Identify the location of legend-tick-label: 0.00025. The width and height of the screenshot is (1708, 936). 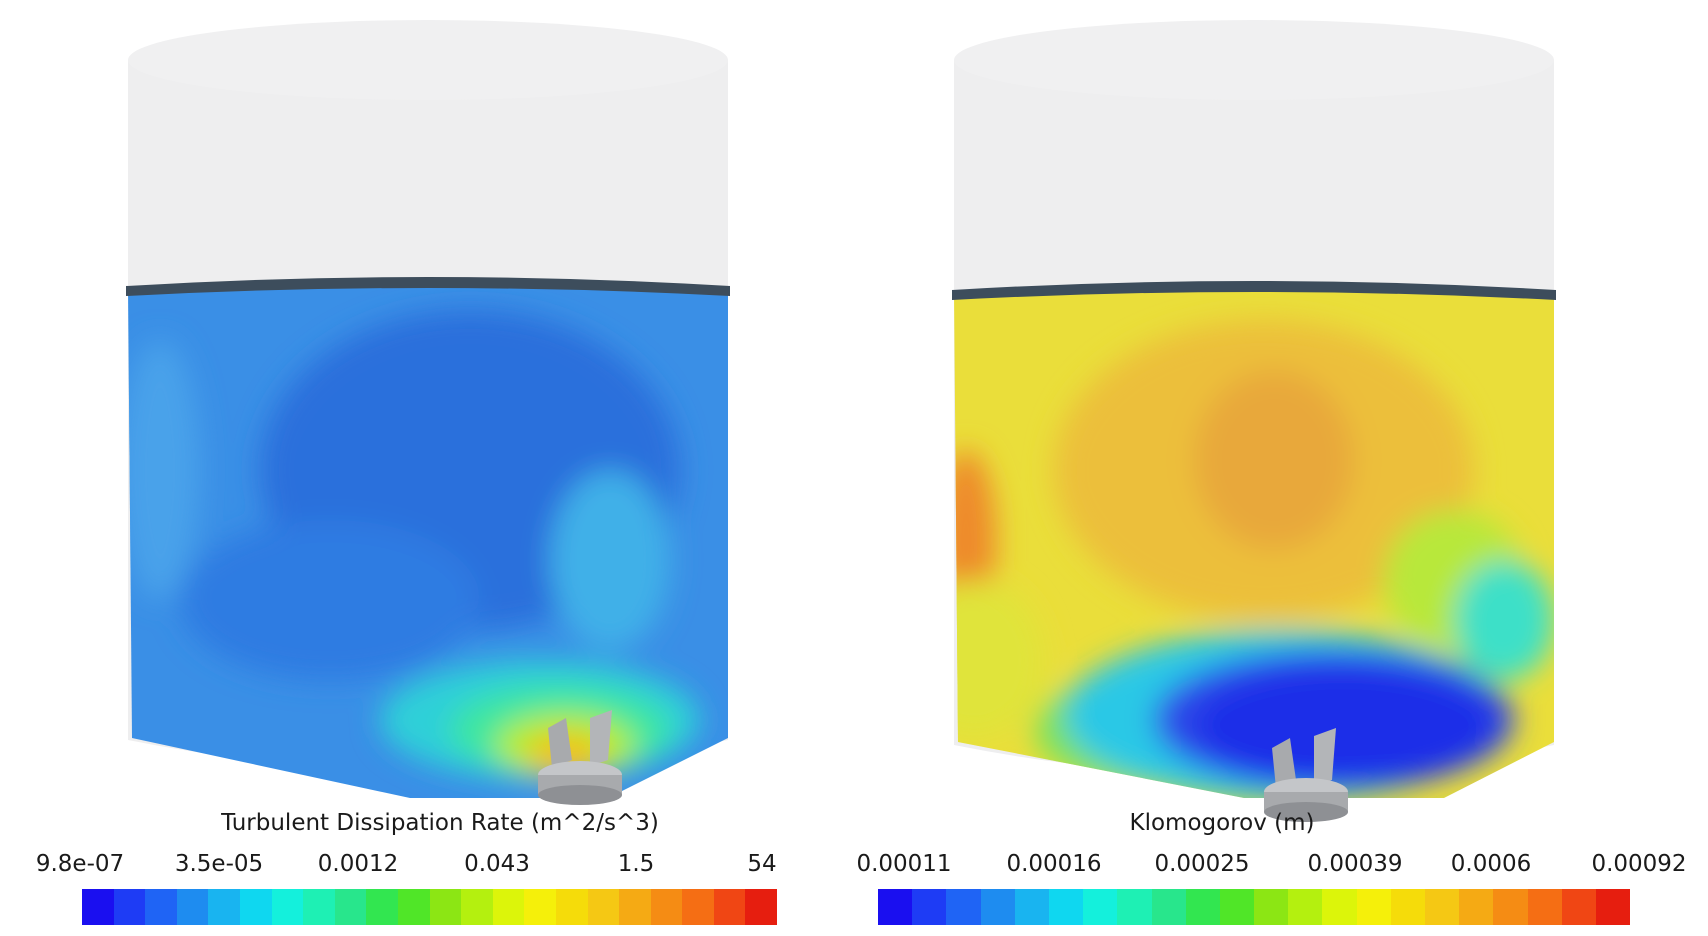
(1202, 864).